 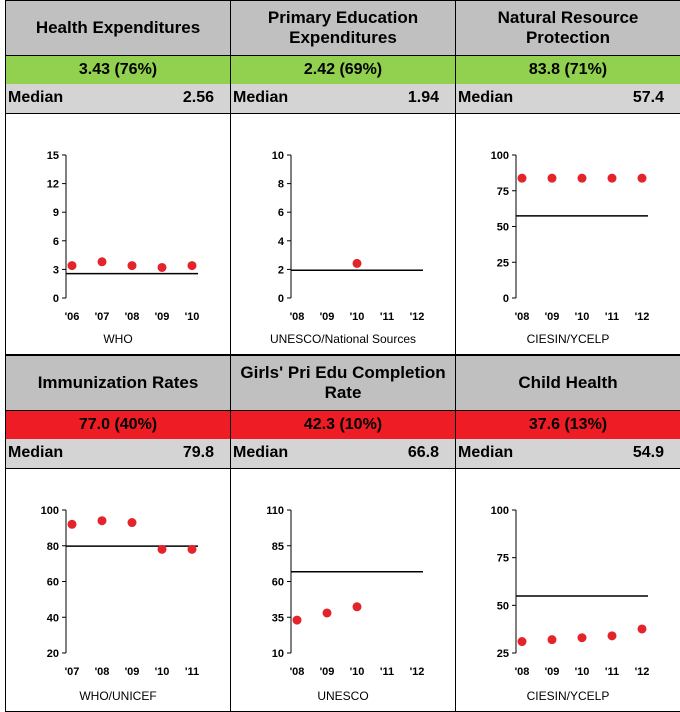 I want to click on panel-title: Child Health, so click(x=568, y=383).